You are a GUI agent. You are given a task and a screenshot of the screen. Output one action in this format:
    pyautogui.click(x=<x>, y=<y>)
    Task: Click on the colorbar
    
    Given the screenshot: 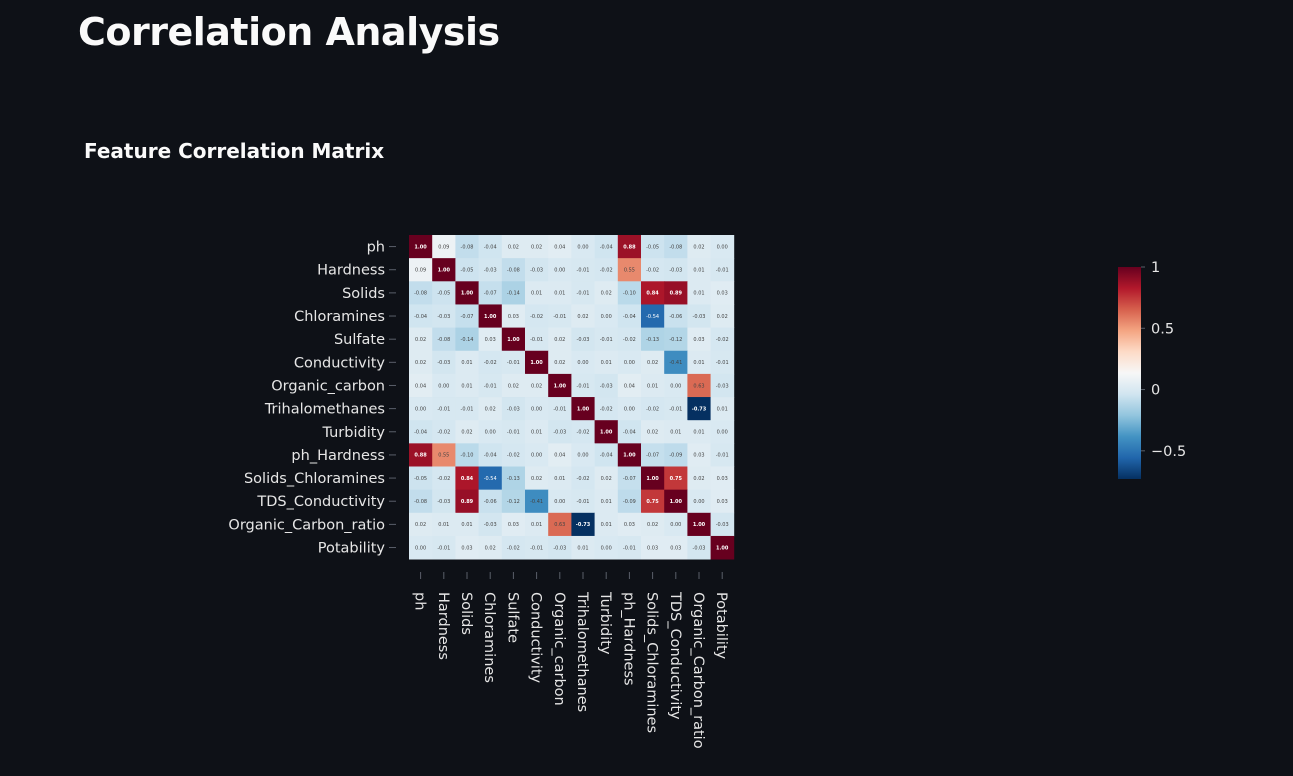 What is the action you would take?
    pyautogui.click(x=1129, y=373)
    